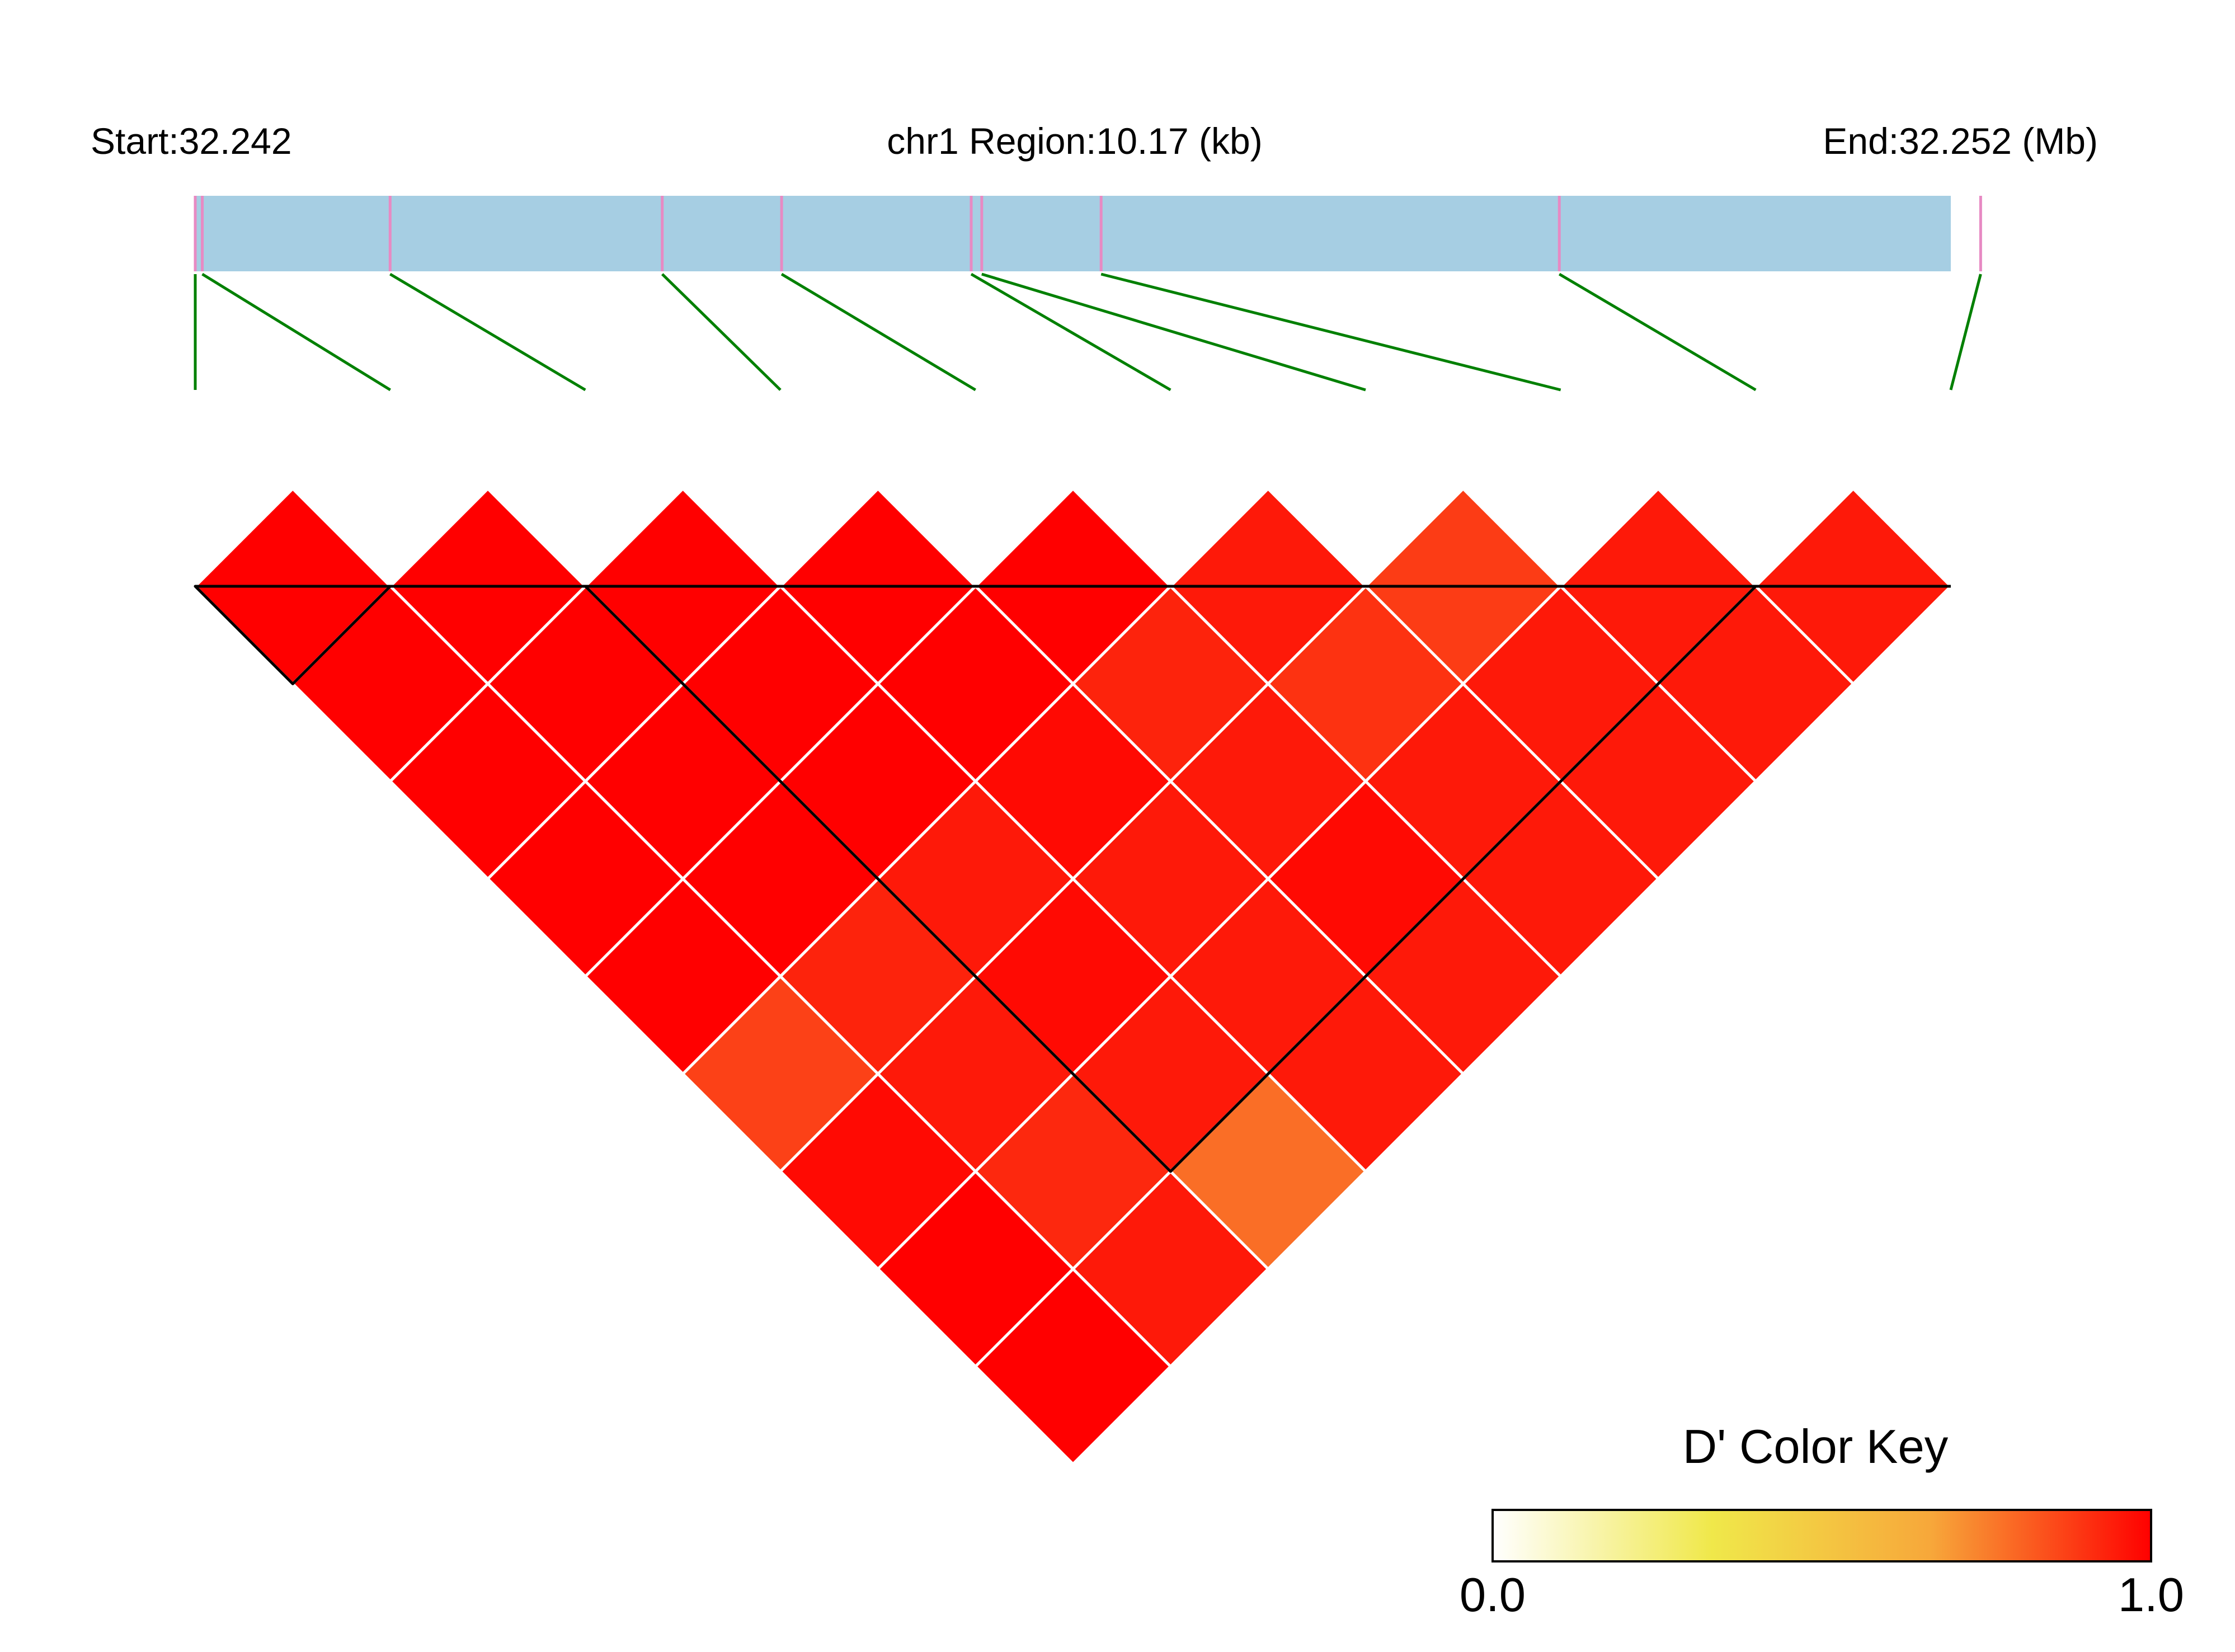 The width and height of the screenshot is (2235, 1652). I want to click on snp-connector-lines, so click(1088, 332).